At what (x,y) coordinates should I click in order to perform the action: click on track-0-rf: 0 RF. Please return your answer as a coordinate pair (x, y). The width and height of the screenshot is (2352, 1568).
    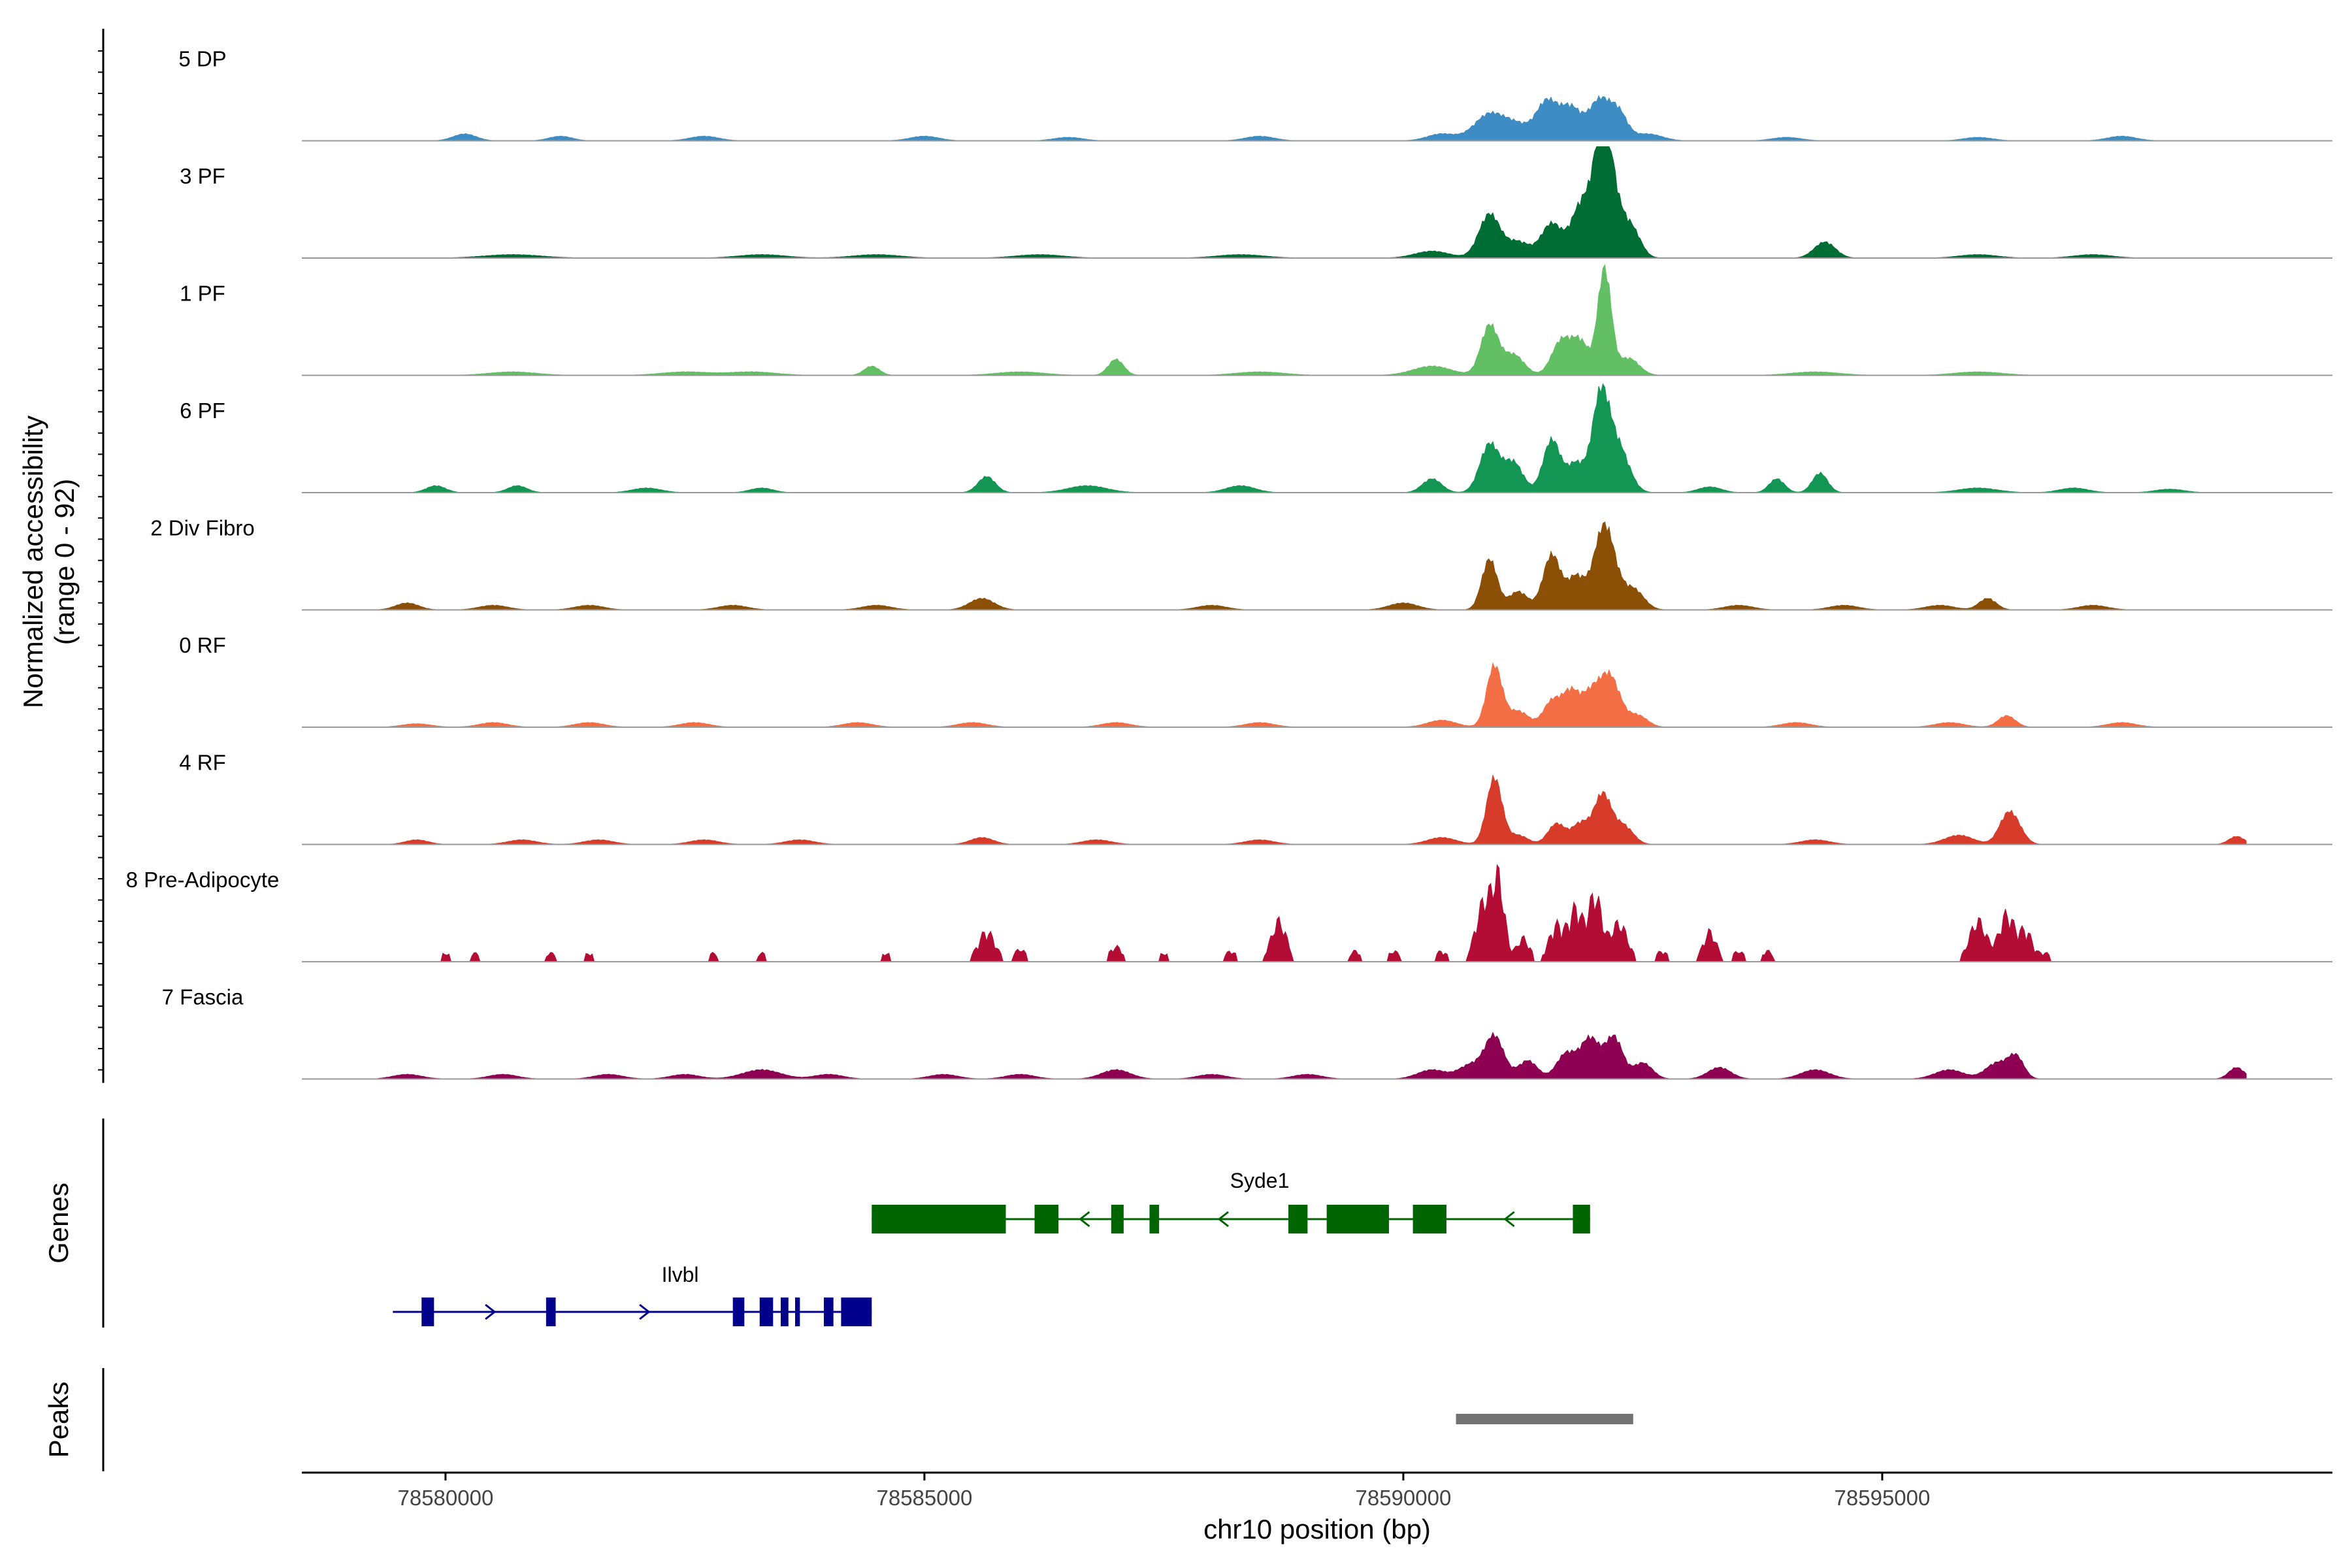
    Looking at the image, I should click on (1255, 680).